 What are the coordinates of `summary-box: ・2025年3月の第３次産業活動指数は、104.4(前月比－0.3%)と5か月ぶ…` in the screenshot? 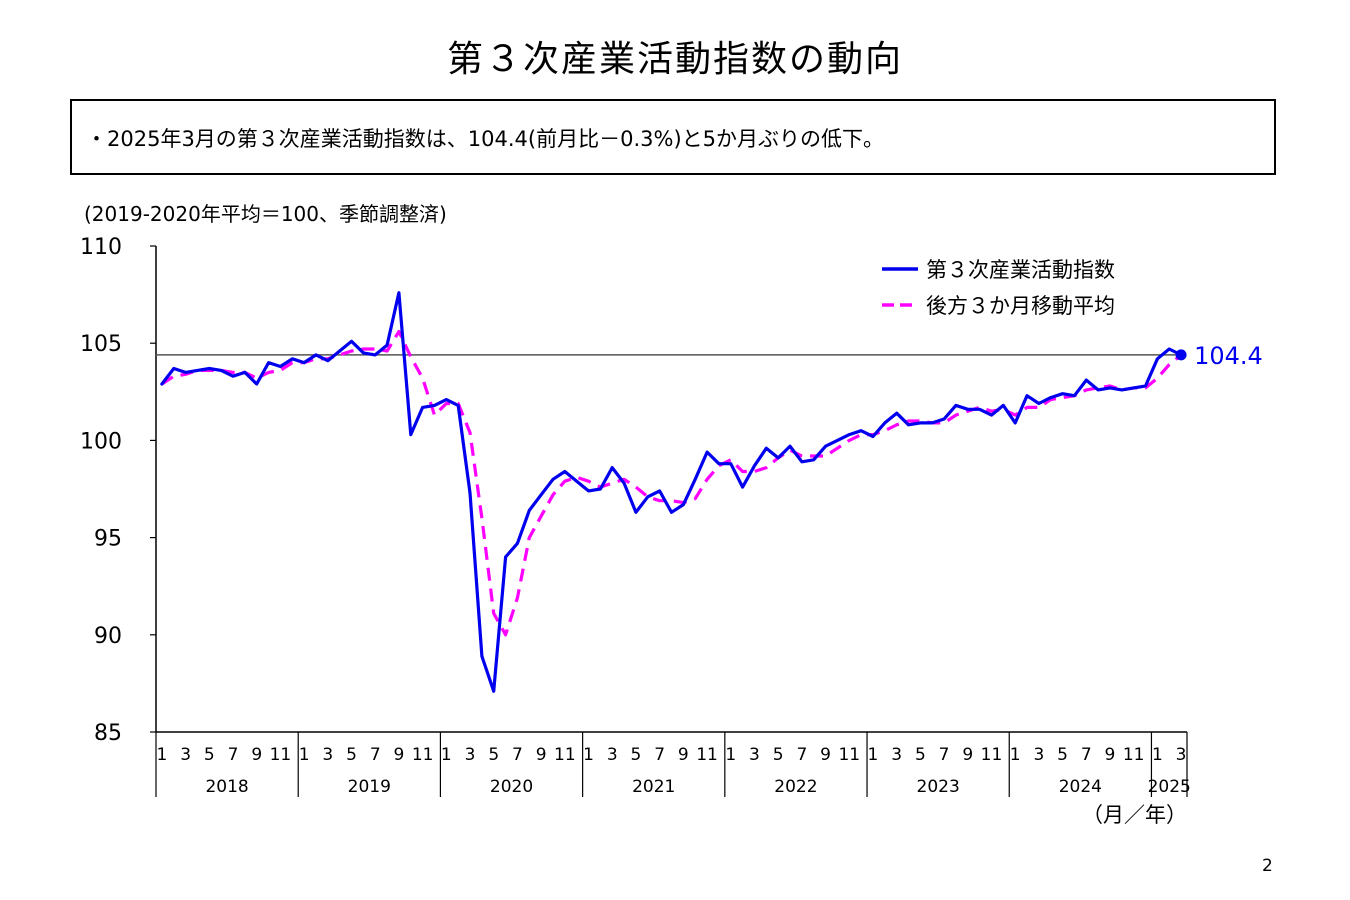 It's located at (673, 137).